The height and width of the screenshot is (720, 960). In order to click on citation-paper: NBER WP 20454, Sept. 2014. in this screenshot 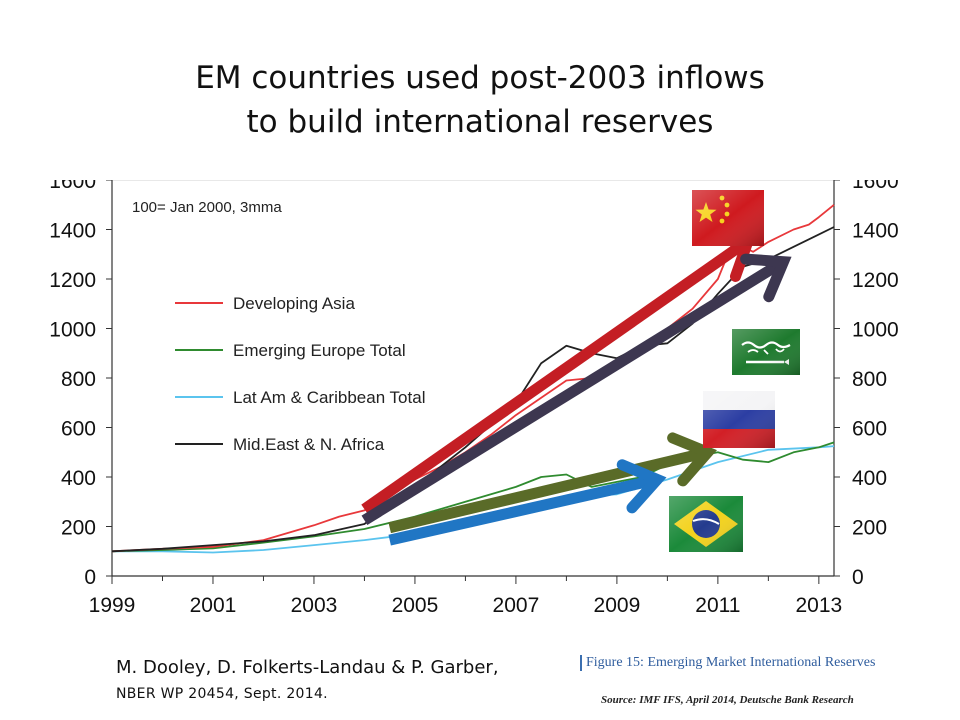, I will do `click(222, 694)`.